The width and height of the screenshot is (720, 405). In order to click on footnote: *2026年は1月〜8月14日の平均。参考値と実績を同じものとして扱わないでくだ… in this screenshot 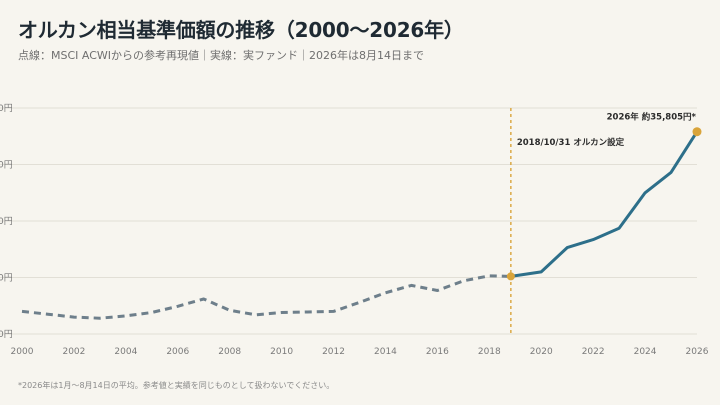, I will do `click(176, 385)`.